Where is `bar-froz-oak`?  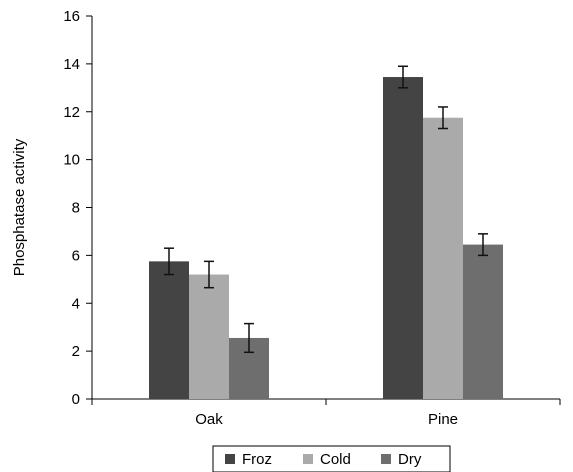 bar-froz-oak is located at coordinates (169, 330).